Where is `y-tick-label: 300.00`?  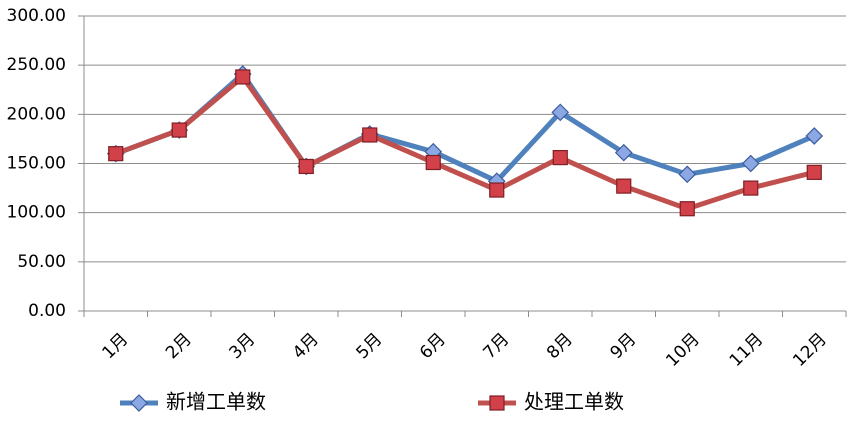 y-tick-label: 300.00 is located at coordinates (36, 16).